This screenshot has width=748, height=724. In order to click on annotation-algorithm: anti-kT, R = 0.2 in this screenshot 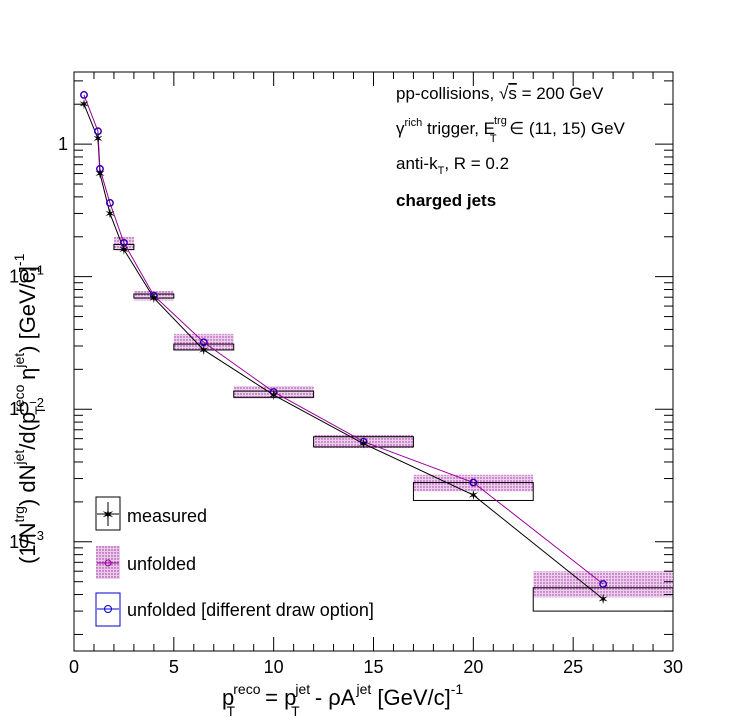, I will do `click(452, 165)`.